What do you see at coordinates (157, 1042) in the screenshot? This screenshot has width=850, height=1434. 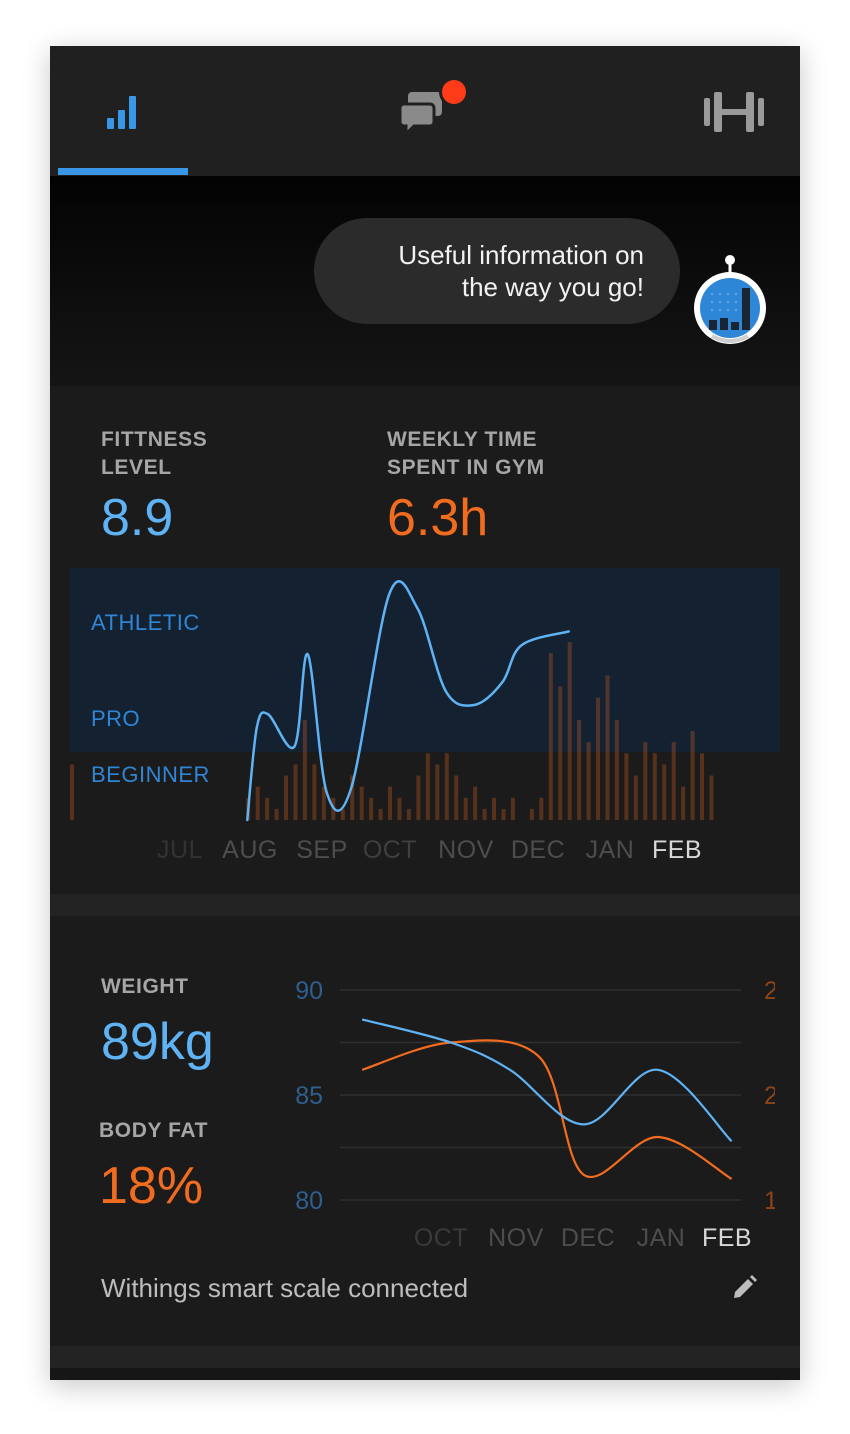 I see `weight-value: 89kg` at bounding box center [157, 1042].